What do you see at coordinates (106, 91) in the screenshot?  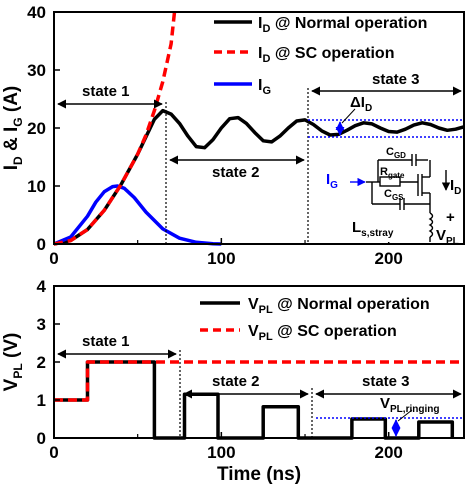 I see `state1-label-top: state 1` at bounding box center [106, 91].